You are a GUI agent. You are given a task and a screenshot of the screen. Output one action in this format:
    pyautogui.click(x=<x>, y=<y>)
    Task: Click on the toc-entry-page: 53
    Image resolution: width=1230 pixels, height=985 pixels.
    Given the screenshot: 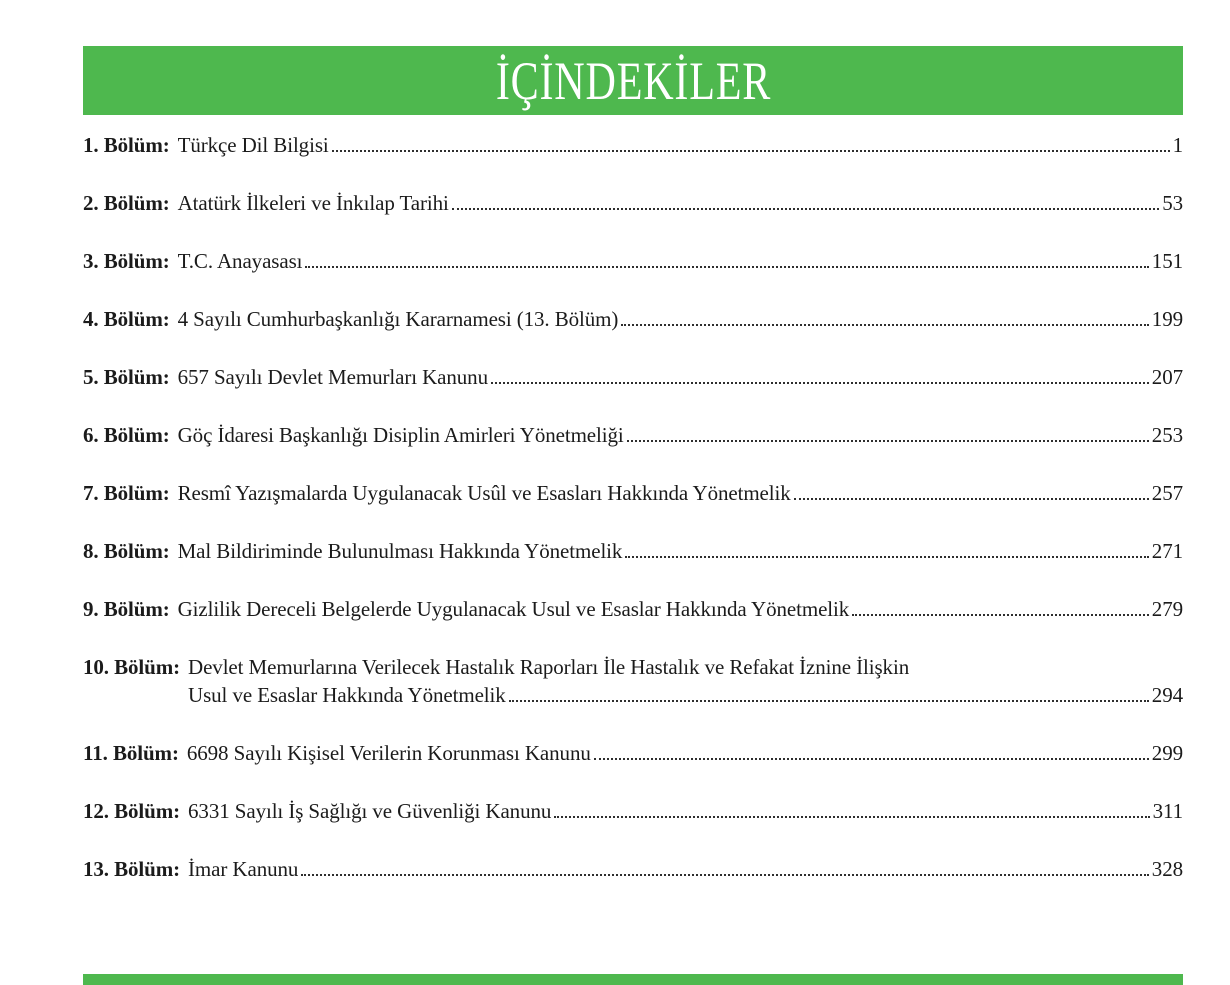 What is the action you would take?
    pyautogui.click(x=1172, y=203)
    